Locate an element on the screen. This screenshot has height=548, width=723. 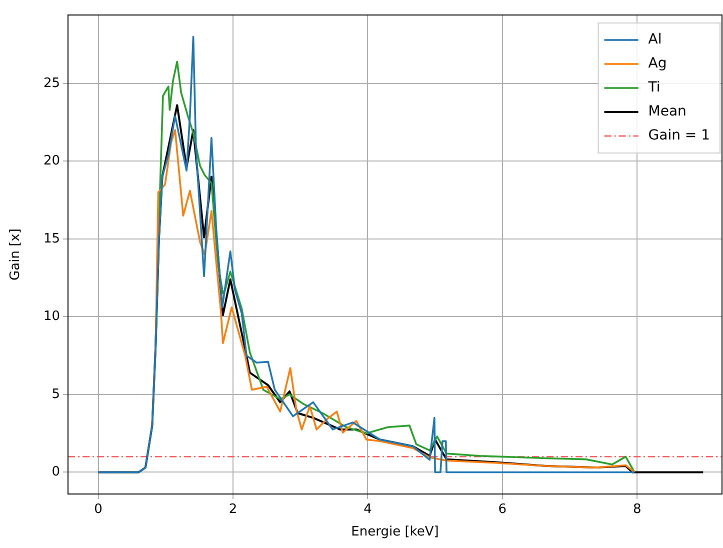
y-tick-label: 20 is located at coordinates (51, 161).